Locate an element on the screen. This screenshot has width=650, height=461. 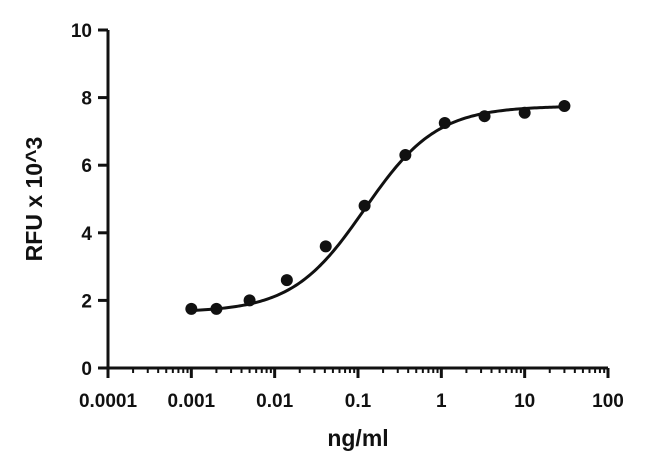
x-tick-label: 0.001 is located at coordinates (192, 401).